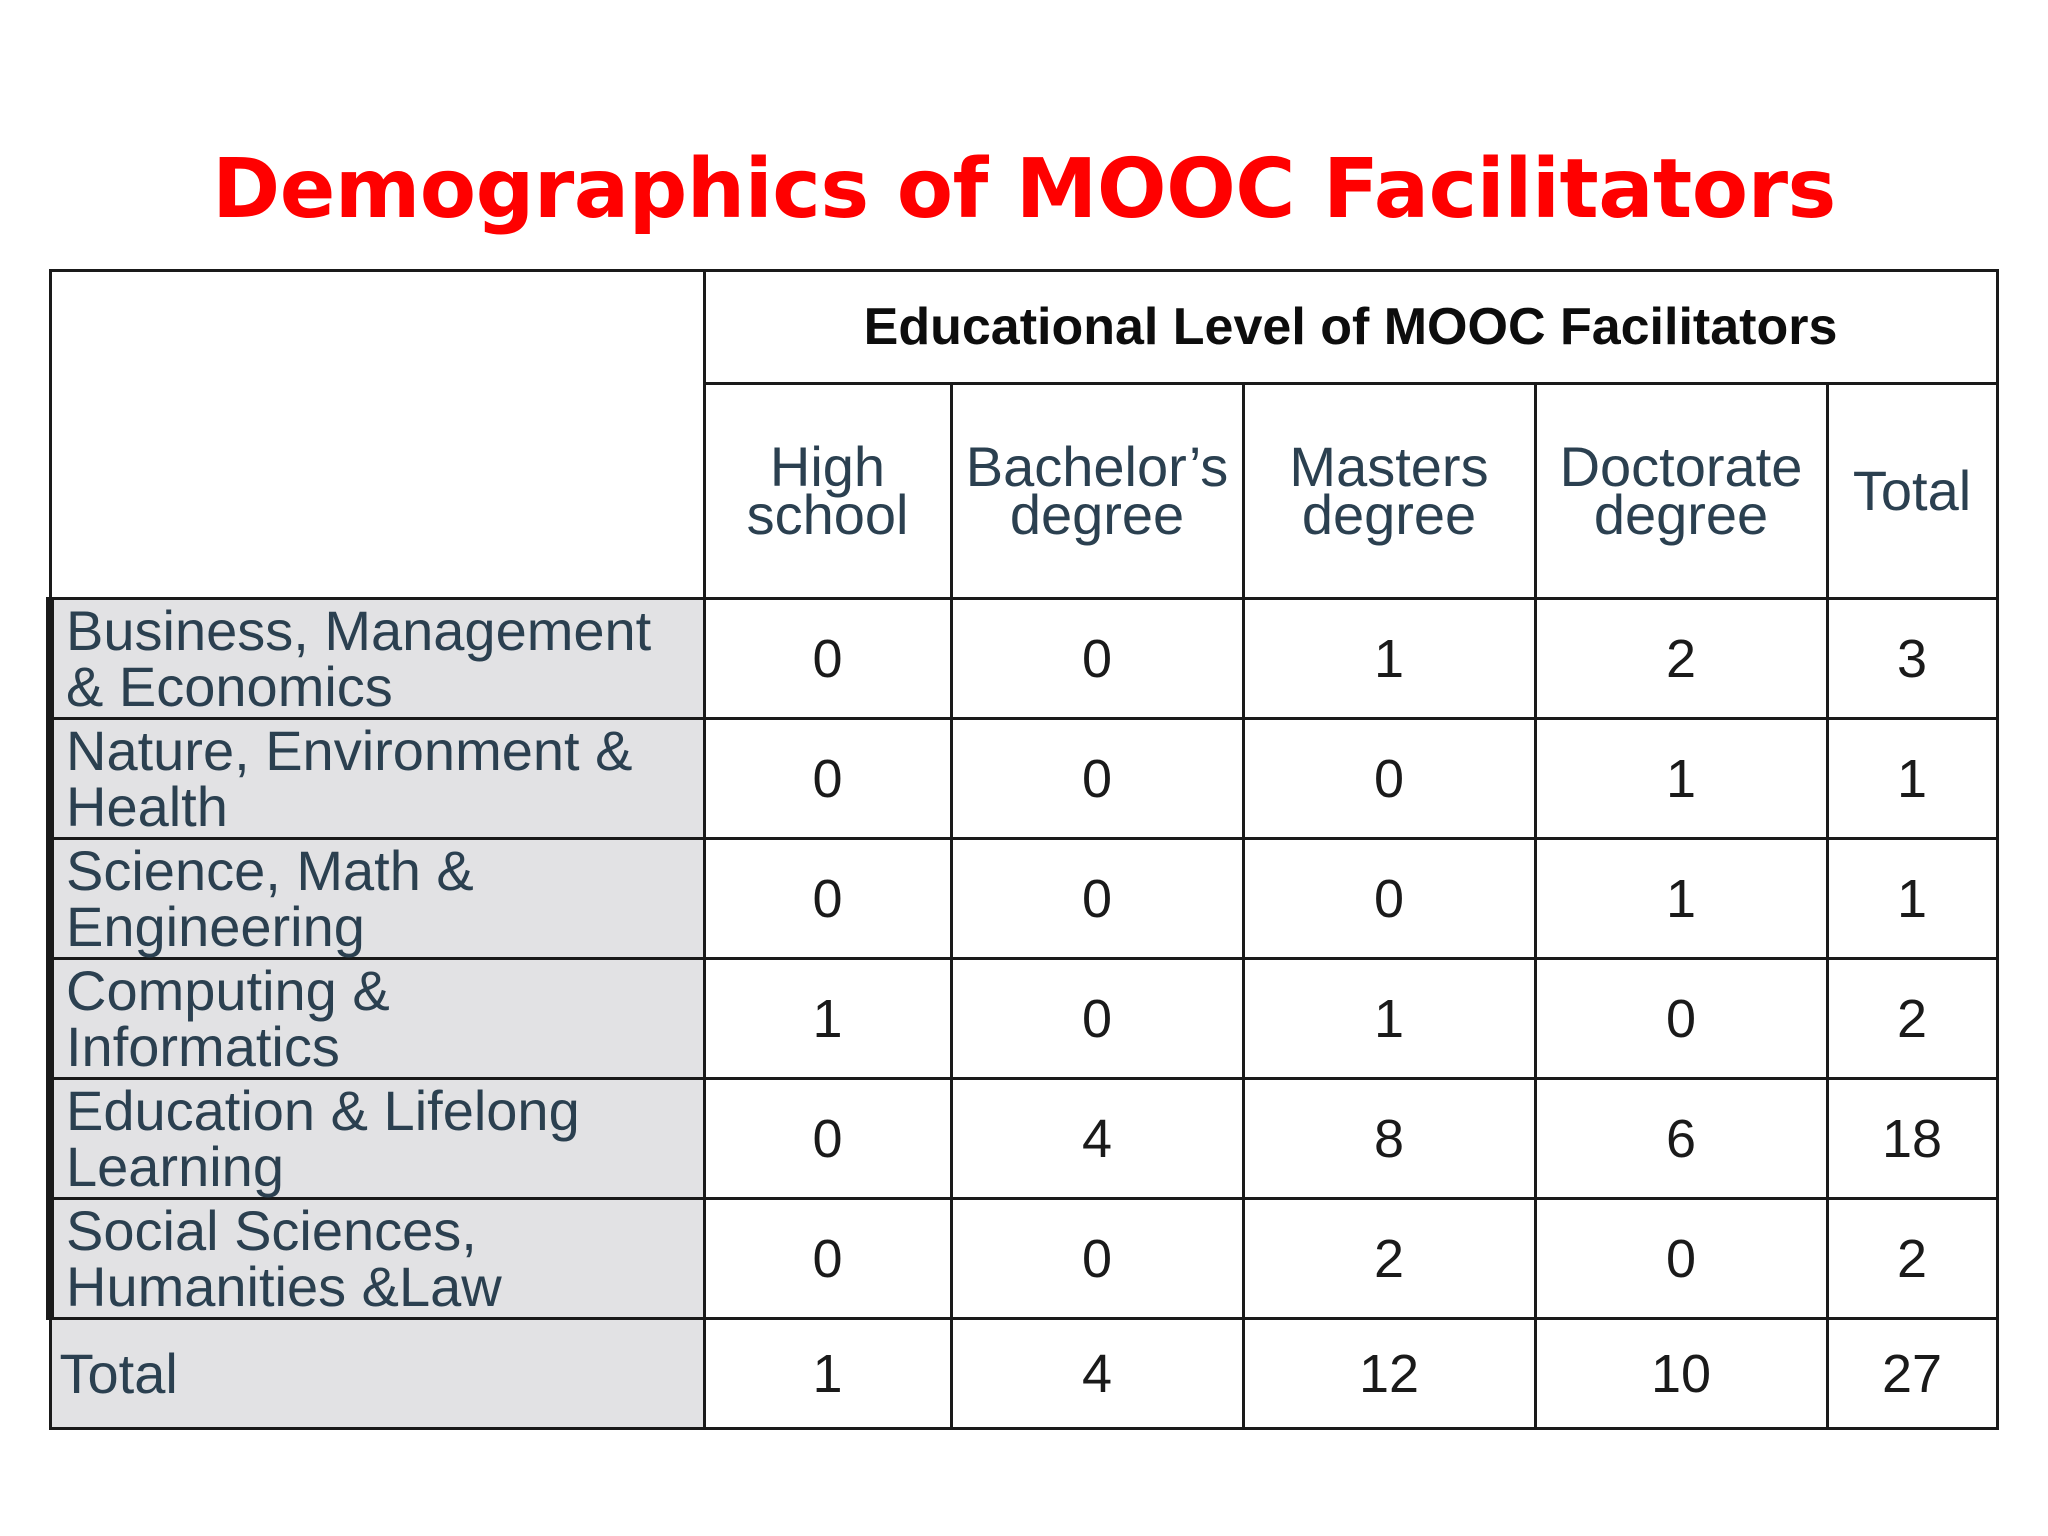  What do you see at coordinates (1389, 1138) in the screenshot?
I see `table-cell: 8` at bounding box center [1389, 1138].